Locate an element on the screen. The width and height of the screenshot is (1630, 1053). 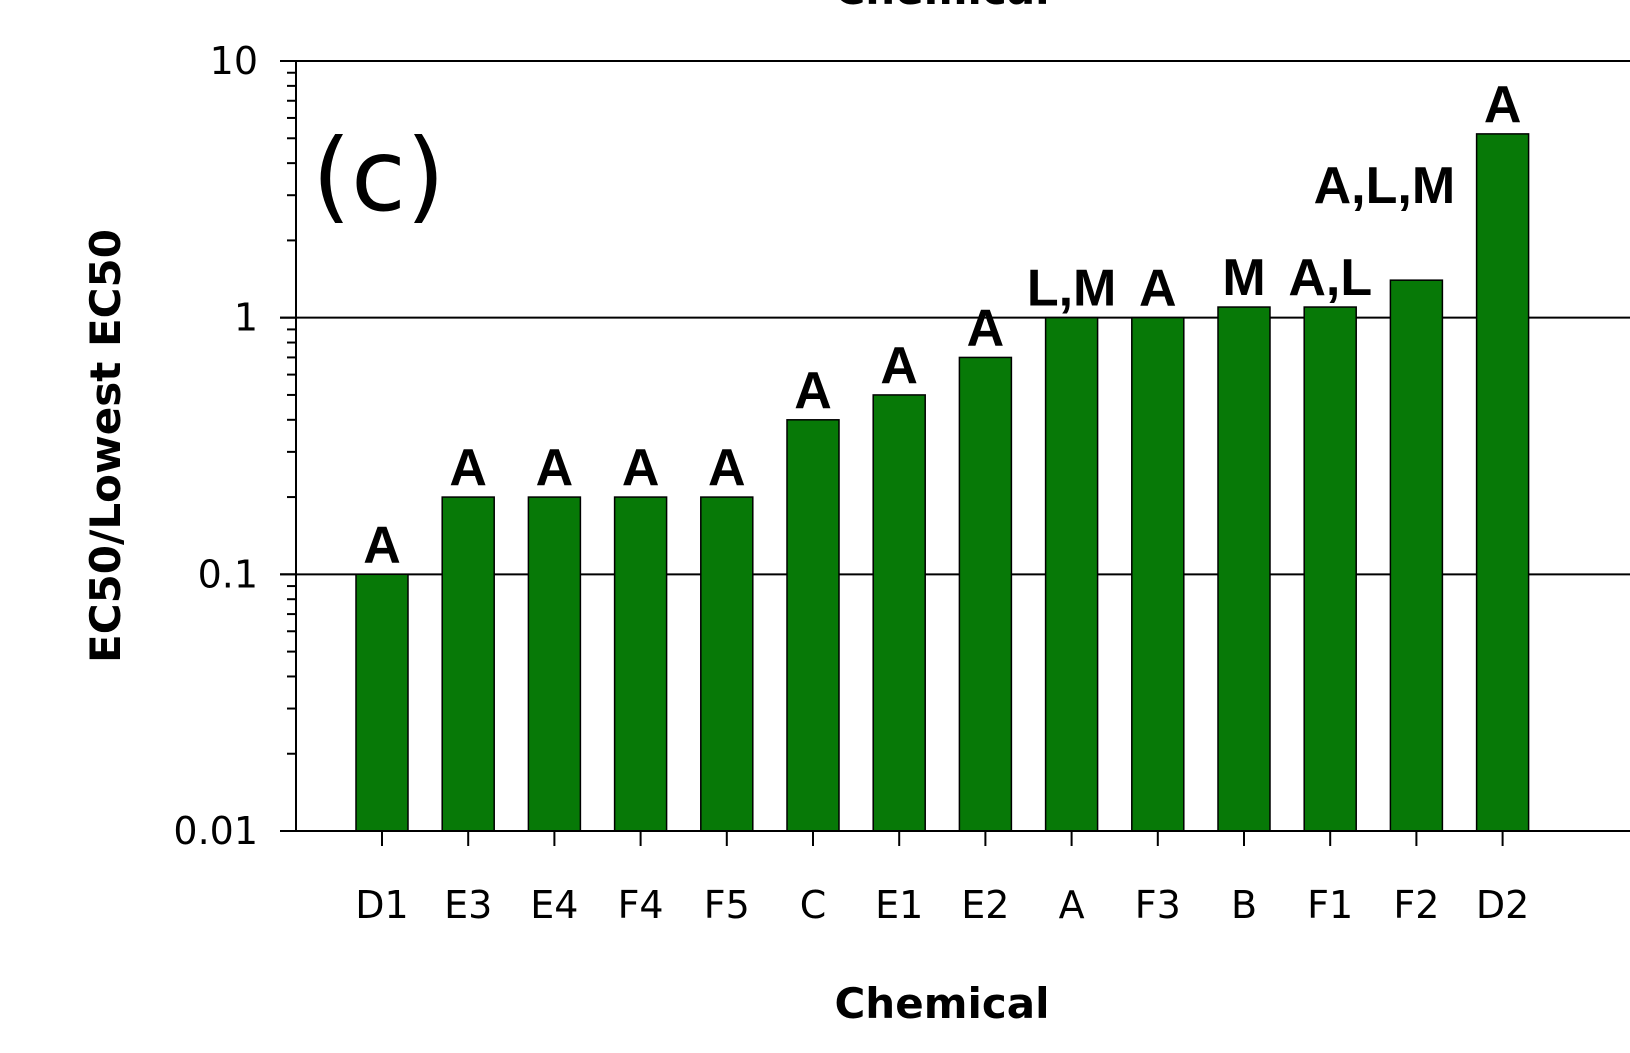
bar-f2 is located at coordinates (1416, 555).